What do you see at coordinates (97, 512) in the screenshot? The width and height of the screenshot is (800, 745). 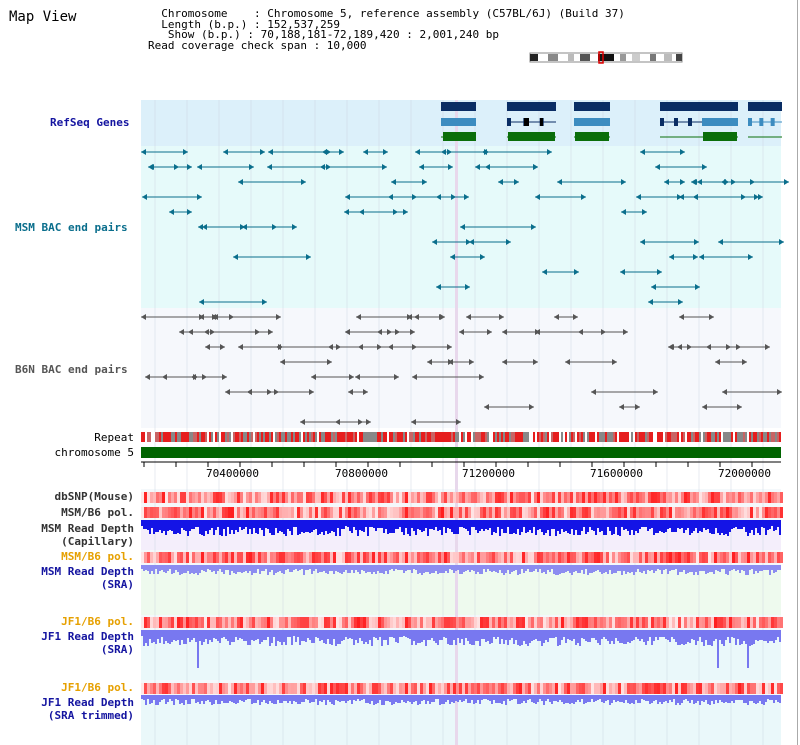 I see `track-label-msm-pol-1: MSM/B6 pol.` at bounding box center [97, 512].